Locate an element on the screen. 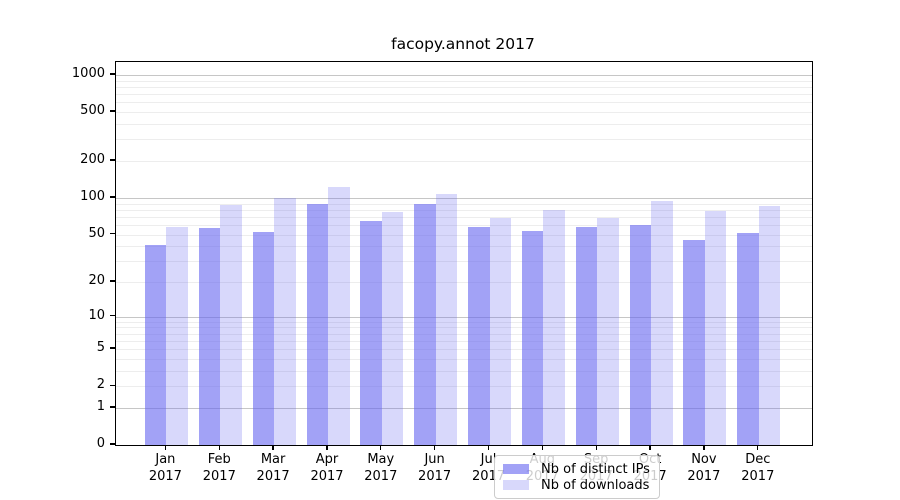 The height and width of the screenshot is (500, 900). legend-label: Nb of distinct IPs is located at coordinates (595, 469).